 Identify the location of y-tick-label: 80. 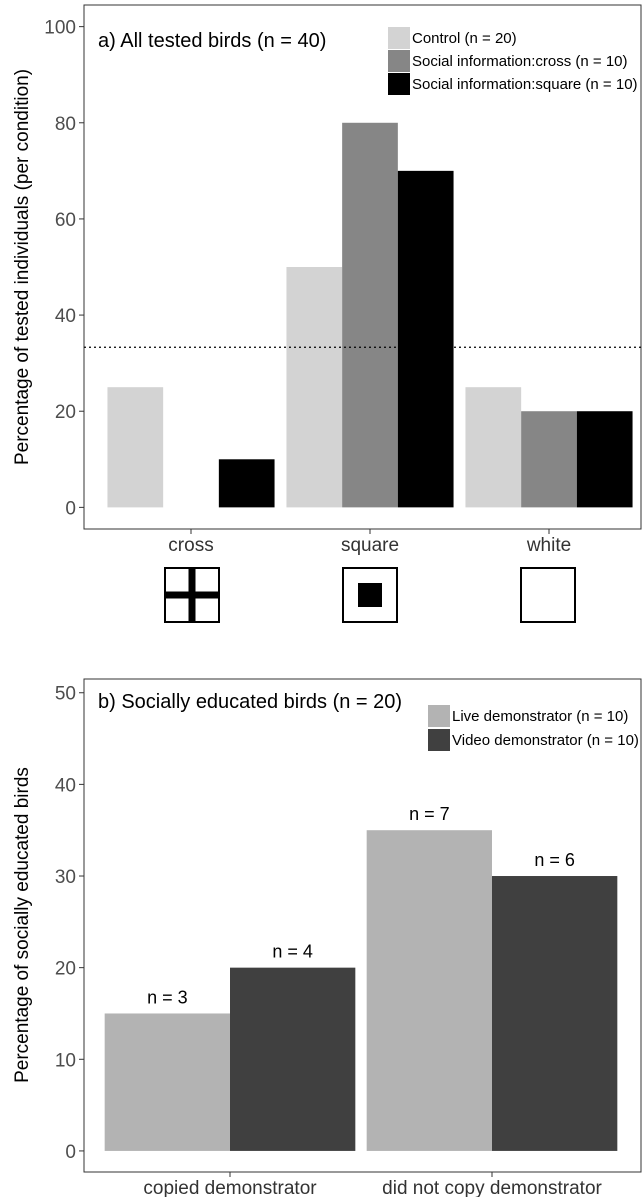
(65, 124).